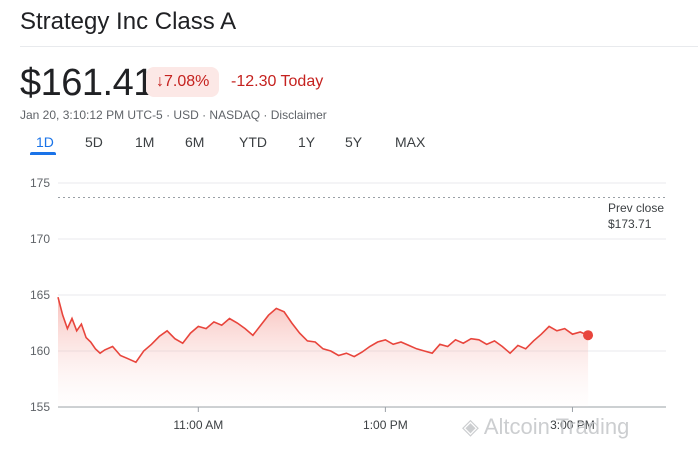  I want to click on y-tick-label: 165, so click(40, 295).